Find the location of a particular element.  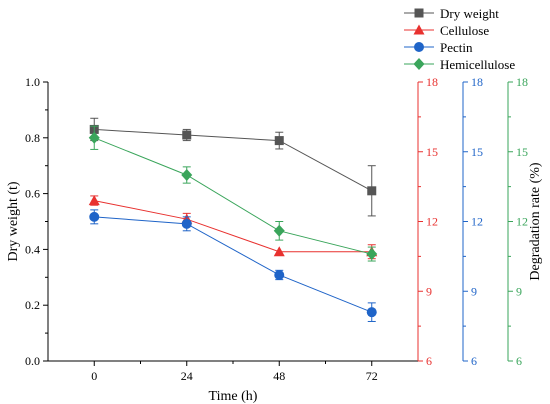

y-tick-label-pec: 18 is located at coordinates (477, 82).